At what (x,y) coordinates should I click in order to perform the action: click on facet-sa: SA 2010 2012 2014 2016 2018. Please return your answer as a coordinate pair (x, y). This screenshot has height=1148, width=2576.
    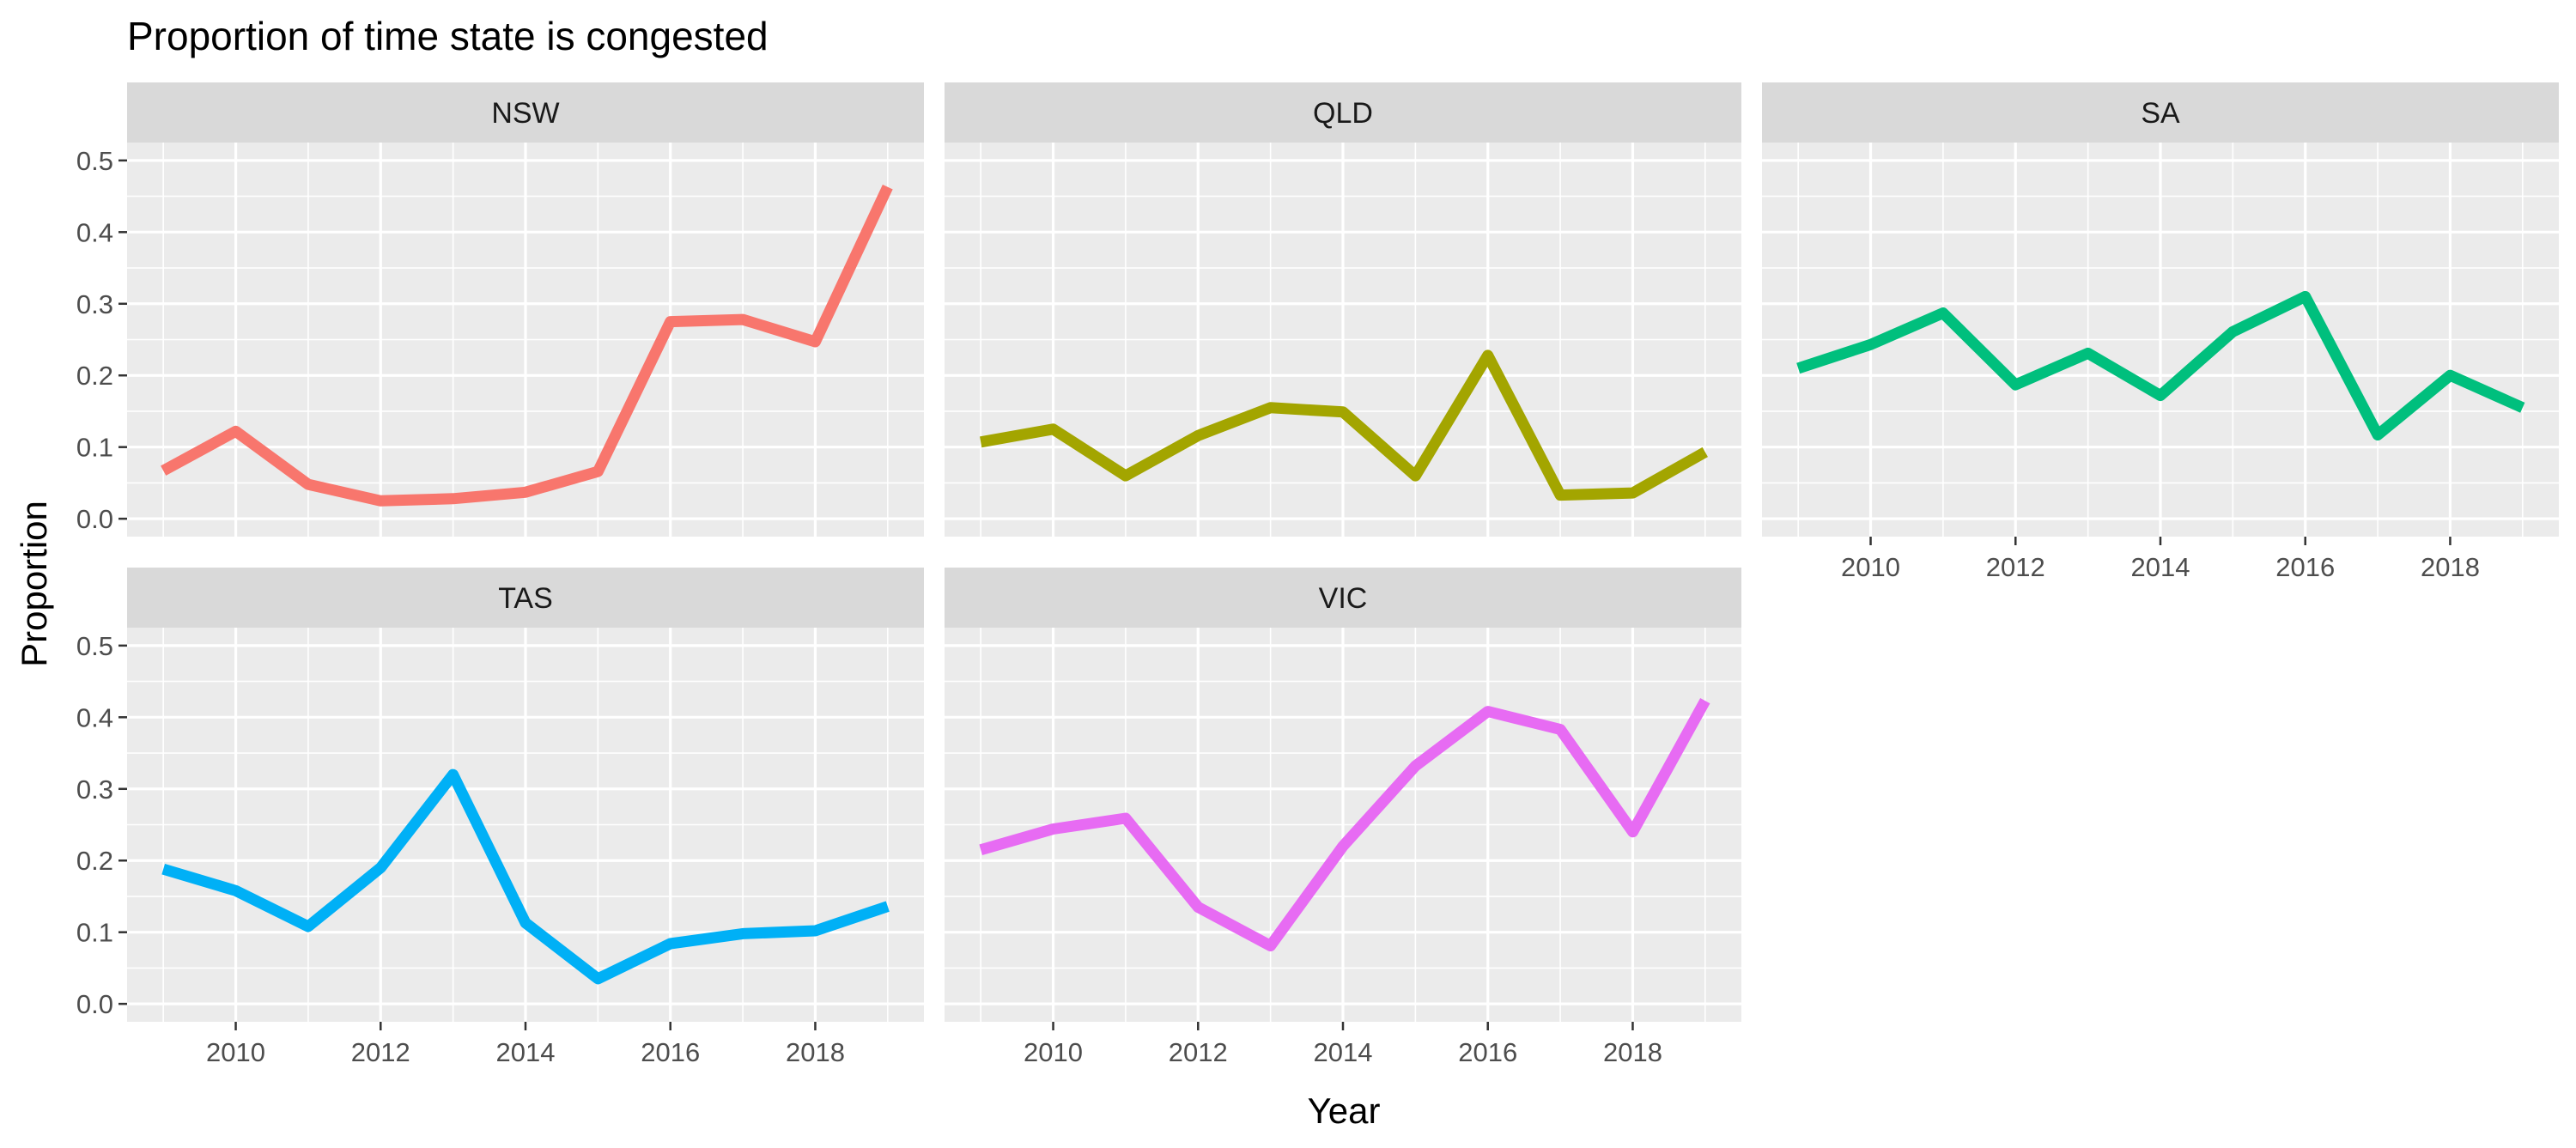
    Looking at the image, I should click on (2160, 332).